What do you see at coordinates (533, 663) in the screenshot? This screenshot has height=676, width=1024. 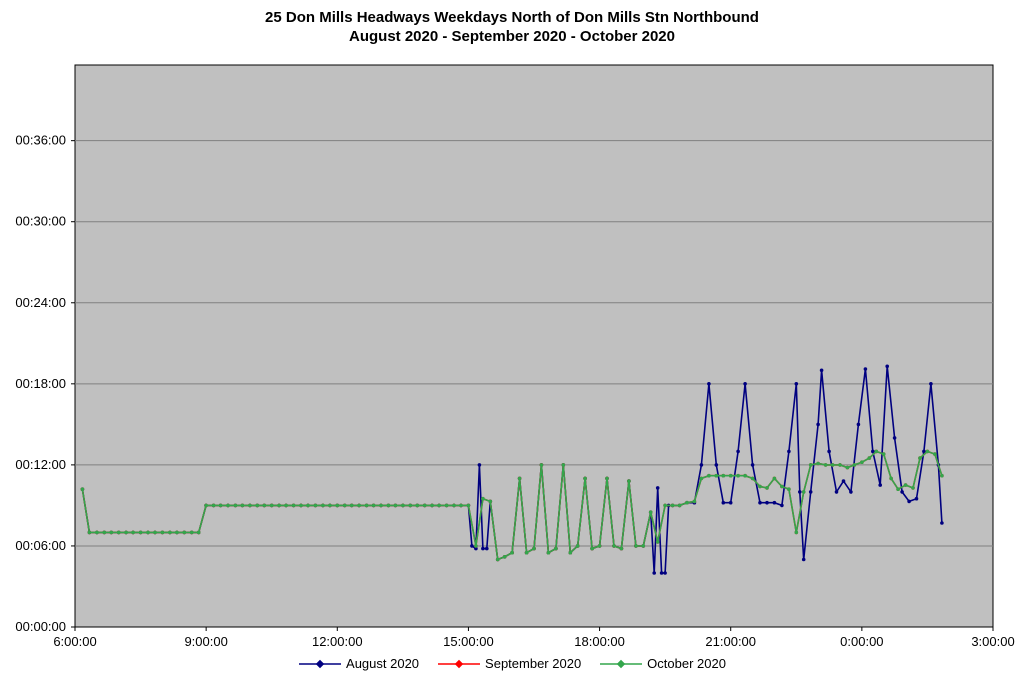 I see `legend-label-september-2020: September 2020` at bounding box center [533, 663].